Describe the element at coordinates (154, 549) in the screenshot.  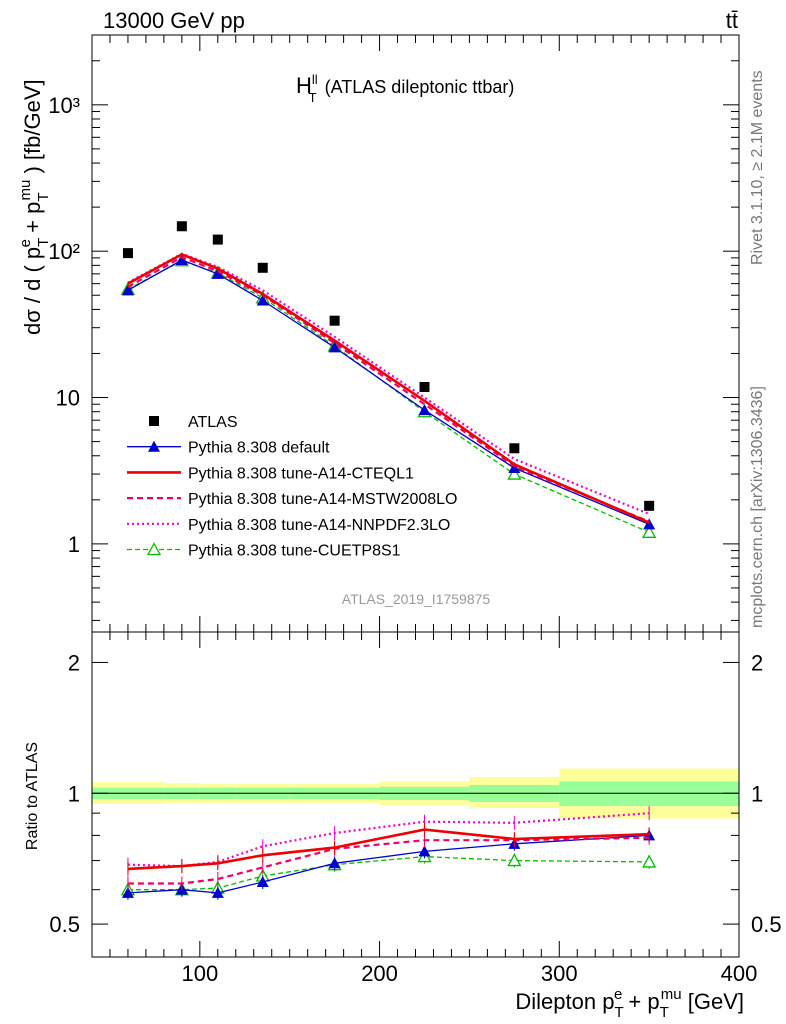
I see `legend-marker-cuetp8s1` at that location.